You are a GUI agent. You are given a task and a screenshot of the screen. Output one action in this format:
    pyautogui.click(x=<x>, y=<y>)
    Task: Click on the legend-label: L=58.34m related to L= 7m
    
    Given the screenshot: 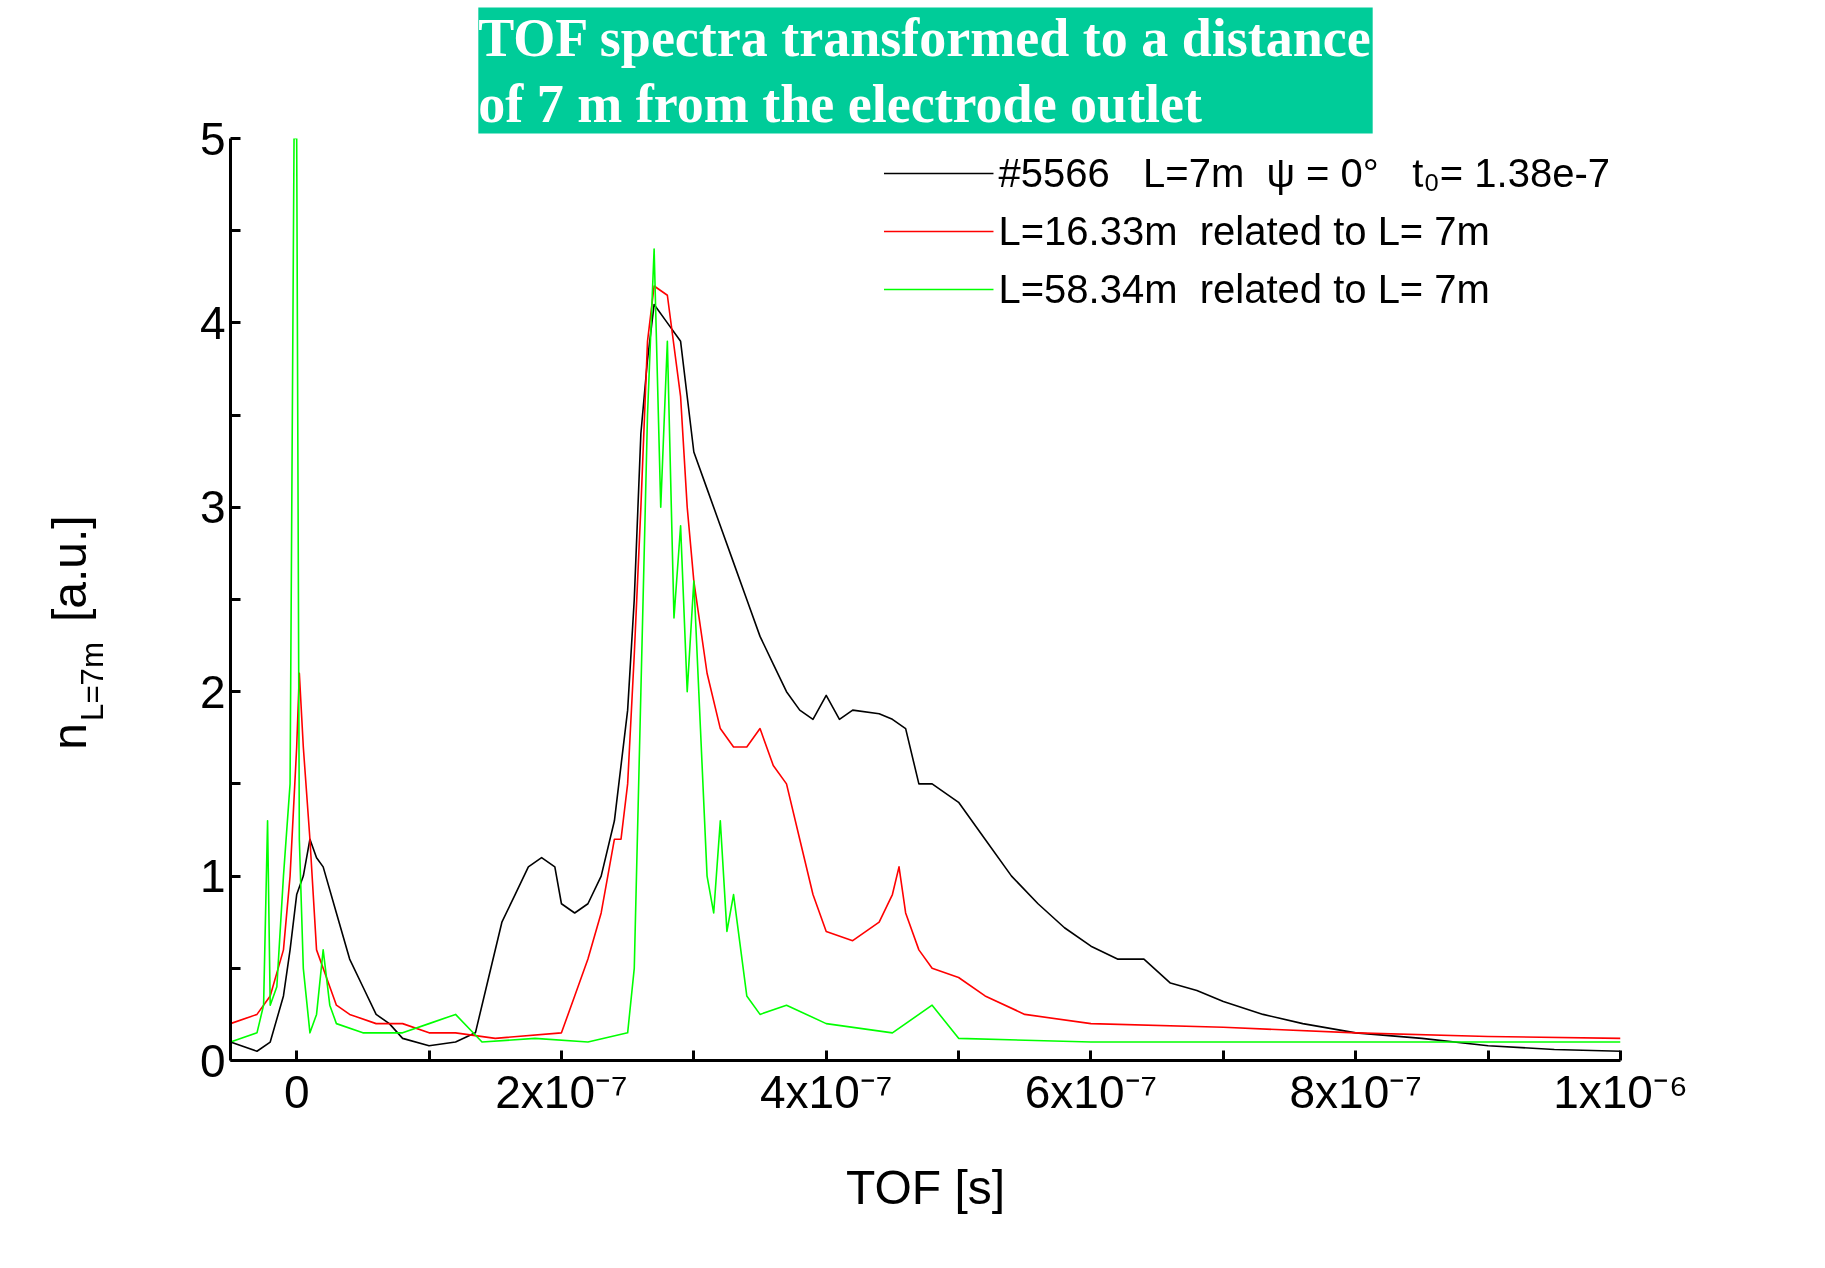 What is the action you would take?
    pyautogui.click(x=1244, y=289)
    